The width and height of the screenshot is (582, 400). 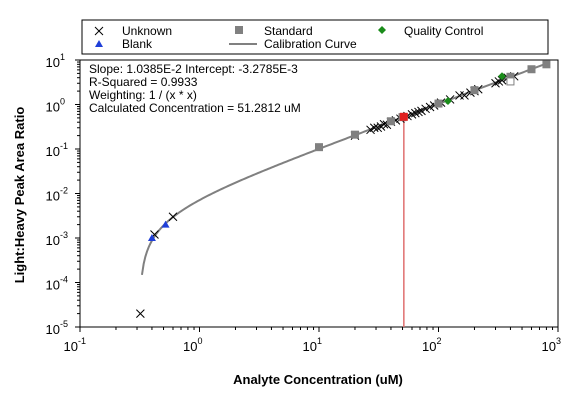 What do you see at coordinates (288, 31) in the screenshot?
I see `legend-label-standard: Standard` at bounding box center [288, 31].